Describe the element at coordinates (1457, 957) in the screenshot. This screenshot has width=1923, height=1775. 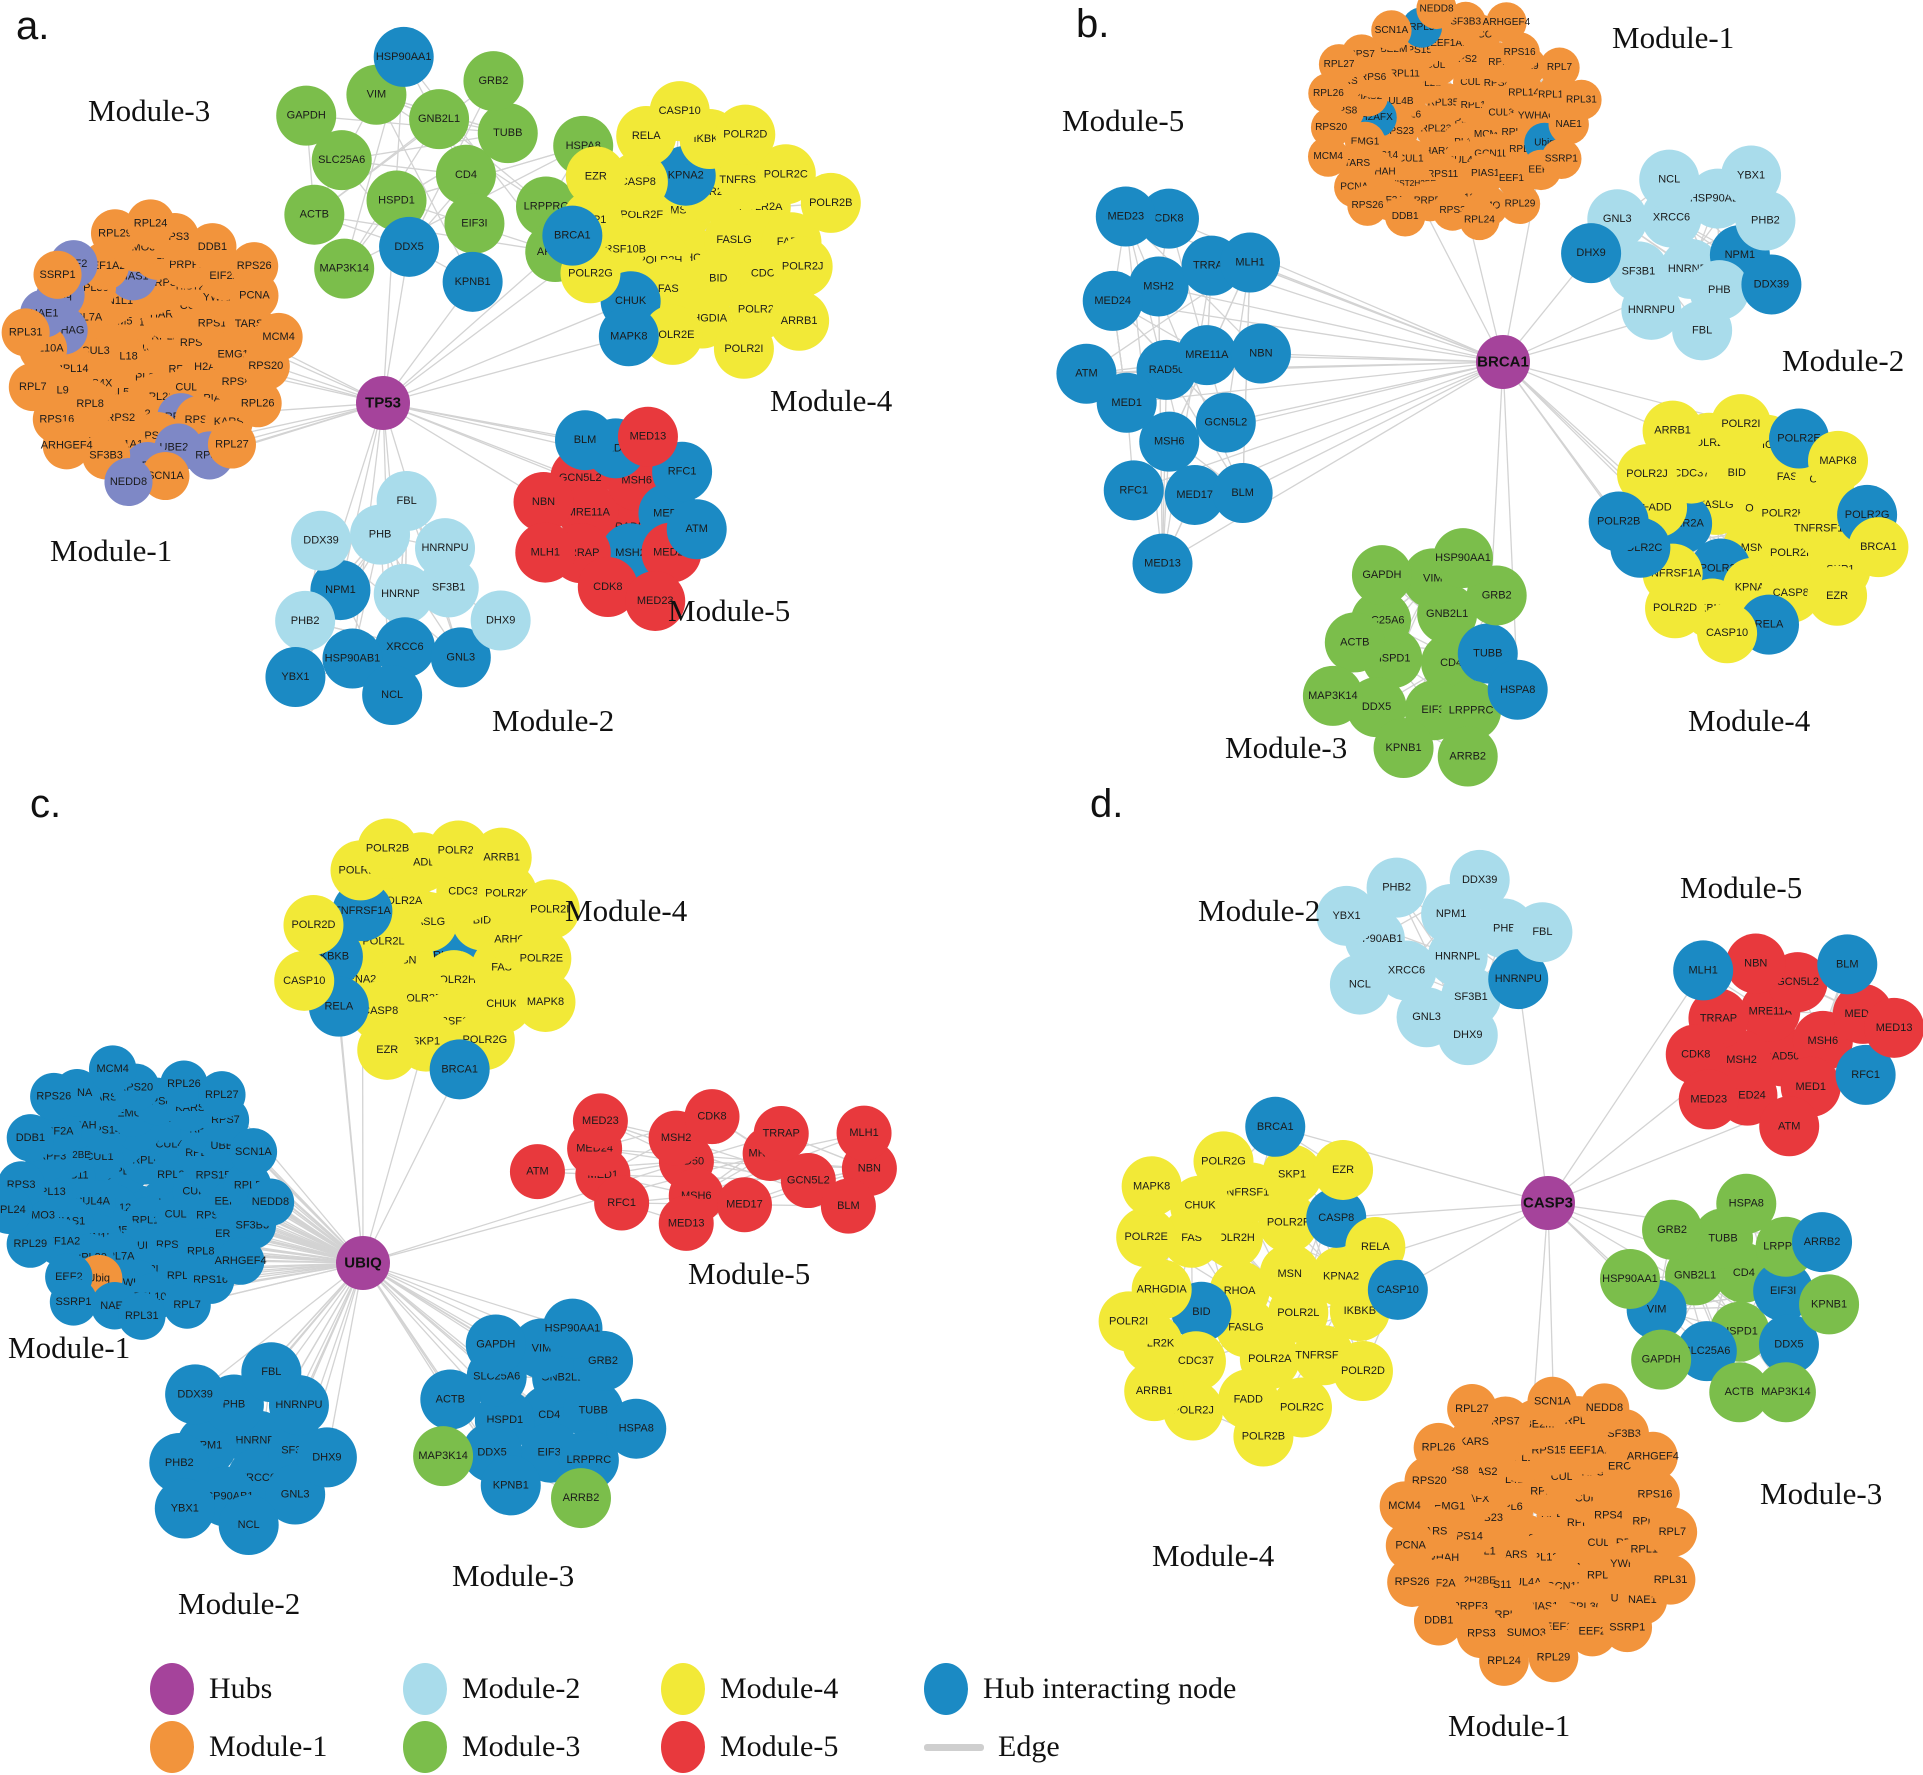
I see `node-label: HNRNPL` at that location.